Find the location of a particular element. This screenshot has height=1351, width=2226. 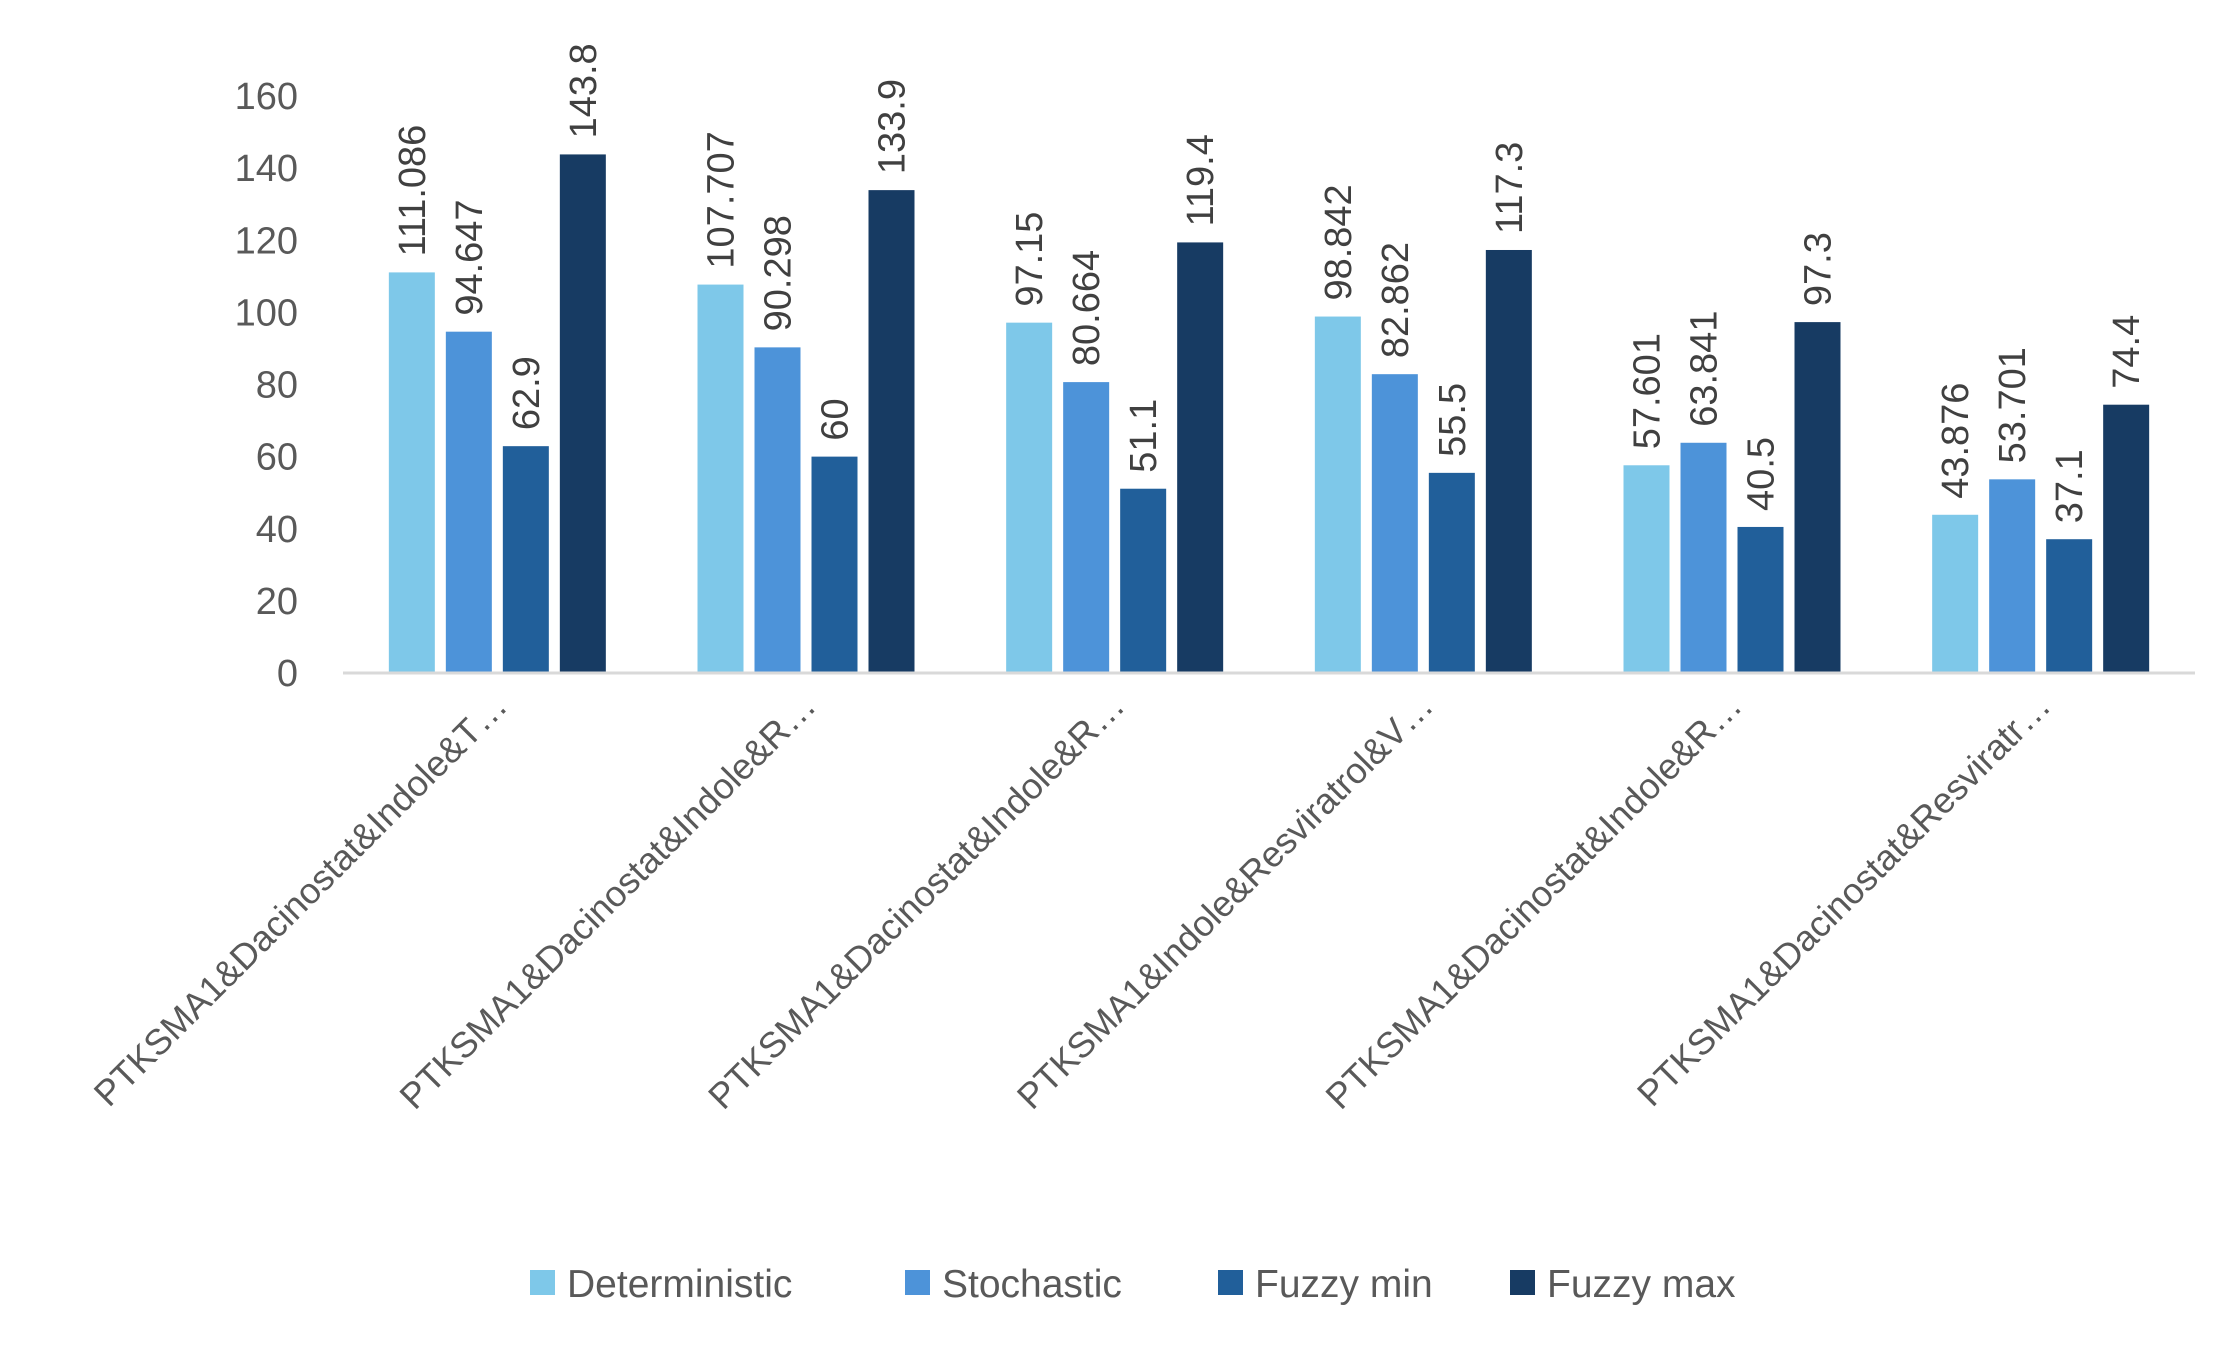

data-label: 53.701 is located at coordinates (2013, 405).